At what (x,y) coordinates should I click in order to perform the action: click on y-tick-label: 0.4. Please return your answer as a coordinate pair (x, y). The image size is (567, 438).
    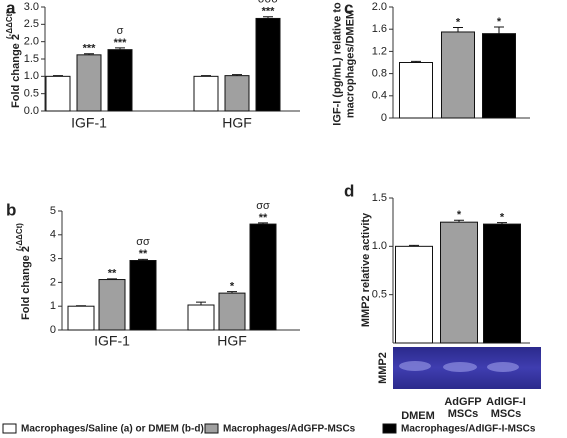
    Looking at the image, I should click on (379, 96).